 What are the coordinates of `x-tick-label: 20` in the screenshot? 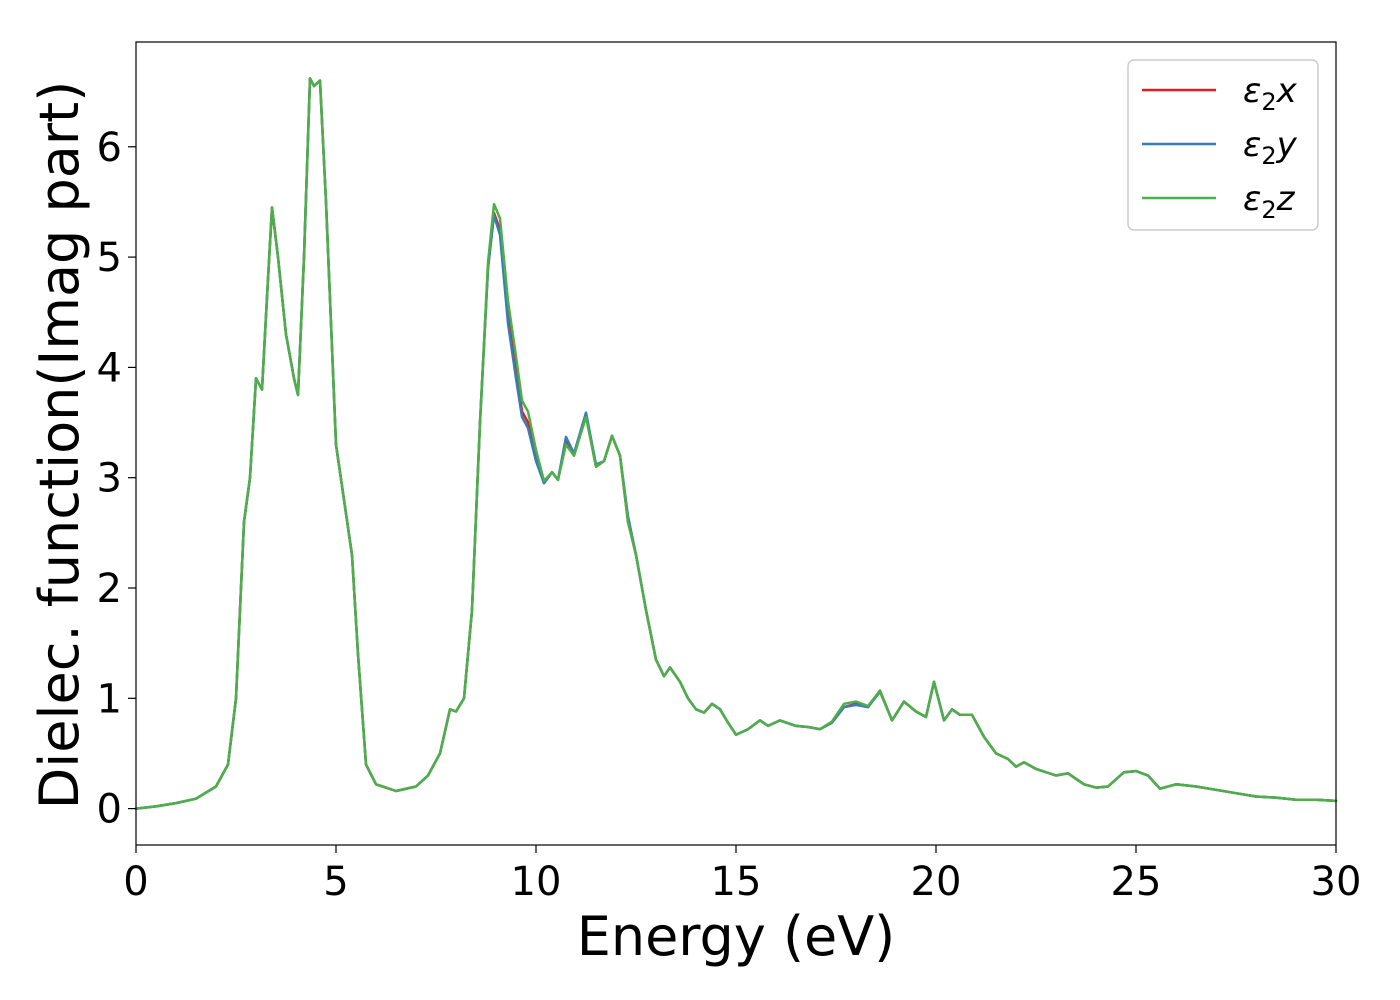 It's located at (936, 882).